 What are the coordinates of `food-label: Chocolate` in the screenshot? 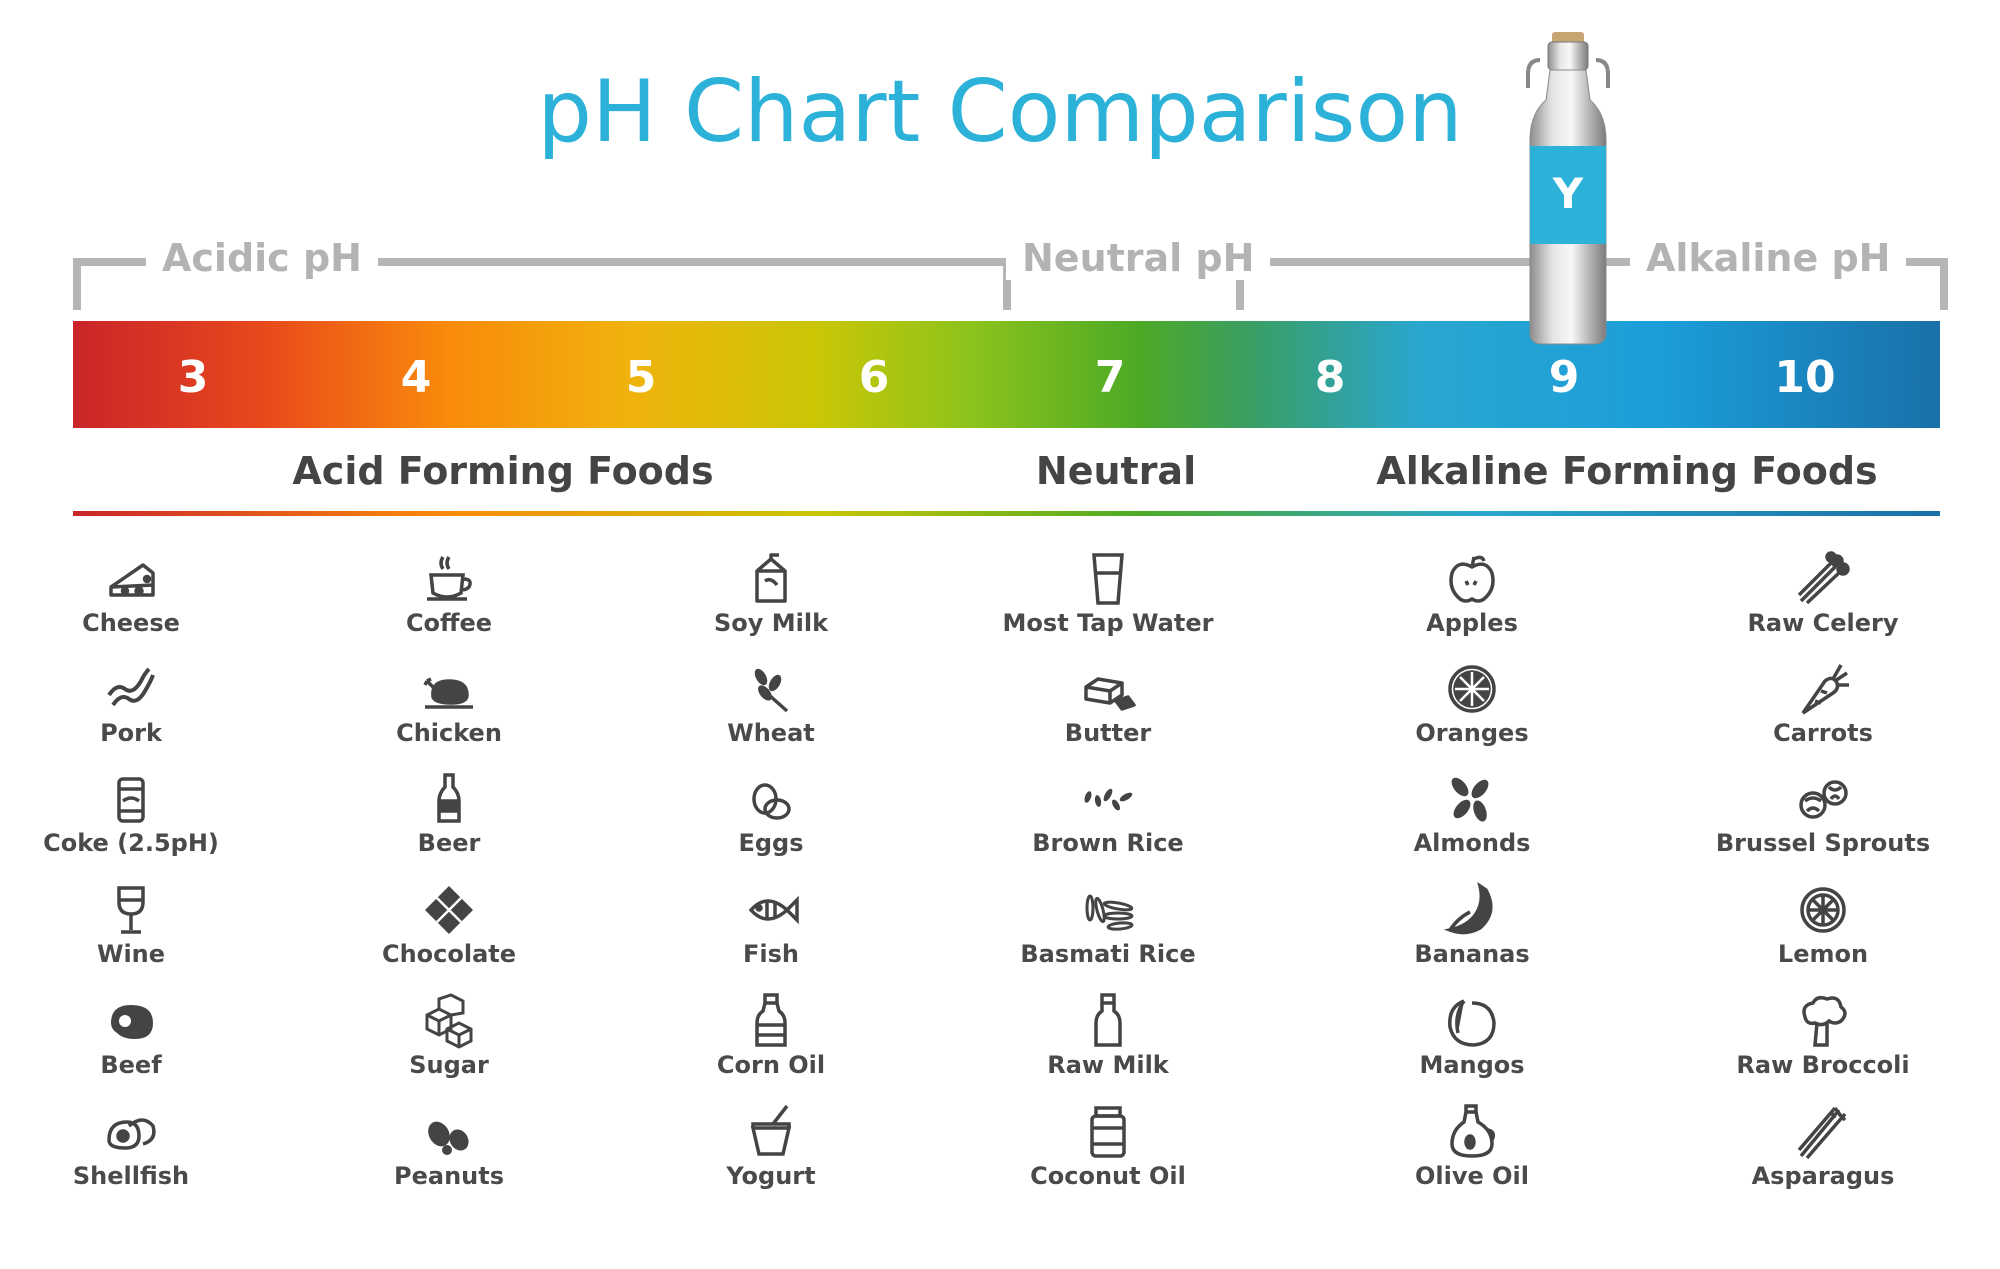 It's located at (449, 954).